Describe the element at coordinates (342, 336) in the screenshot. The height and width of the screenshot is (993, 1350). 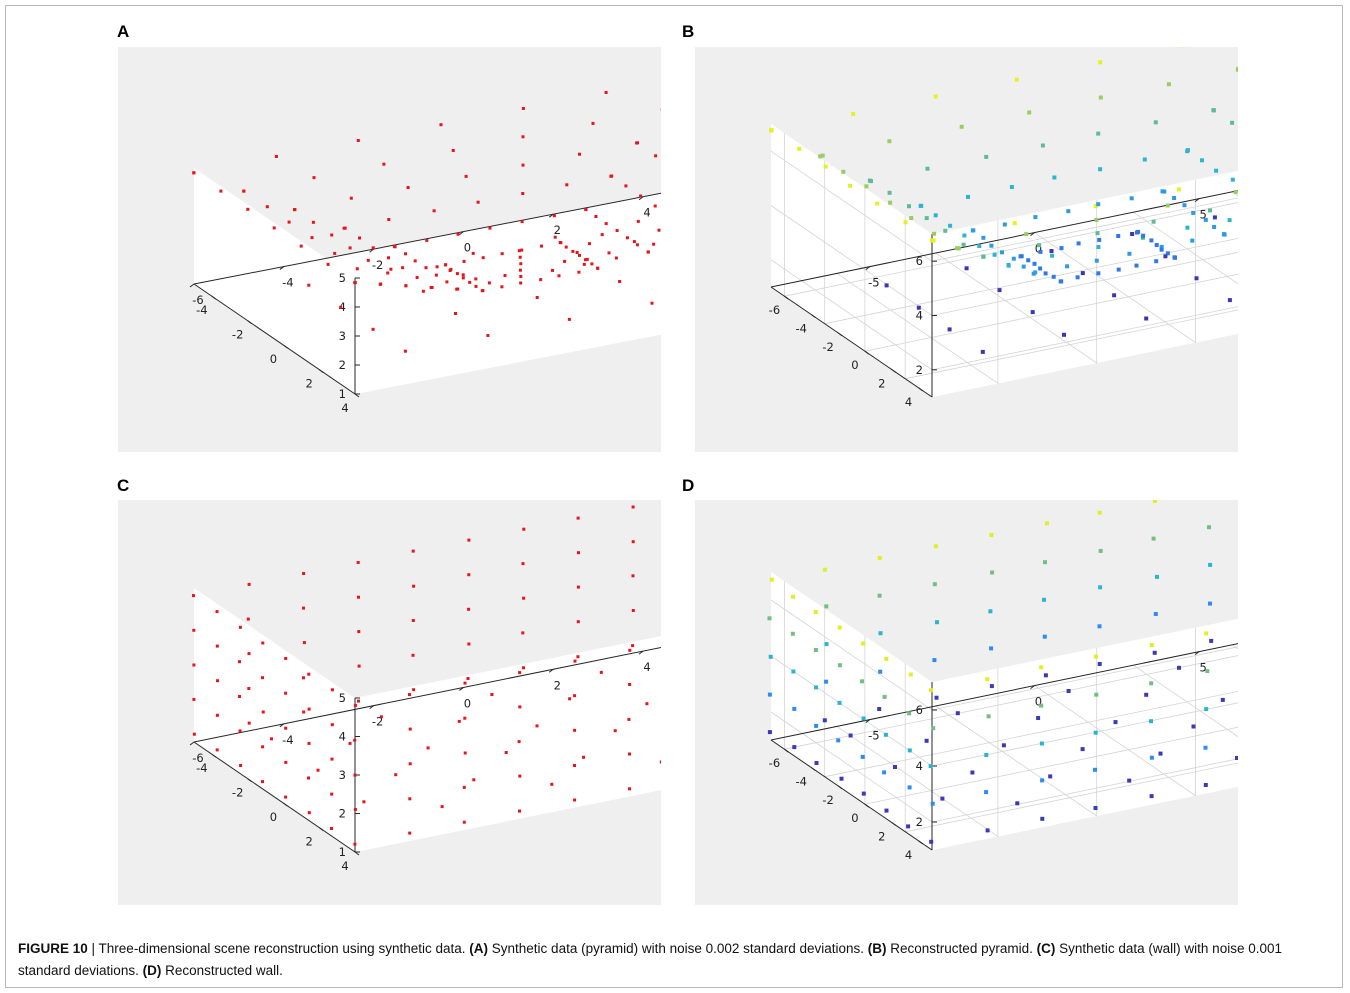
I see `z-tick-label: 3` at that location.